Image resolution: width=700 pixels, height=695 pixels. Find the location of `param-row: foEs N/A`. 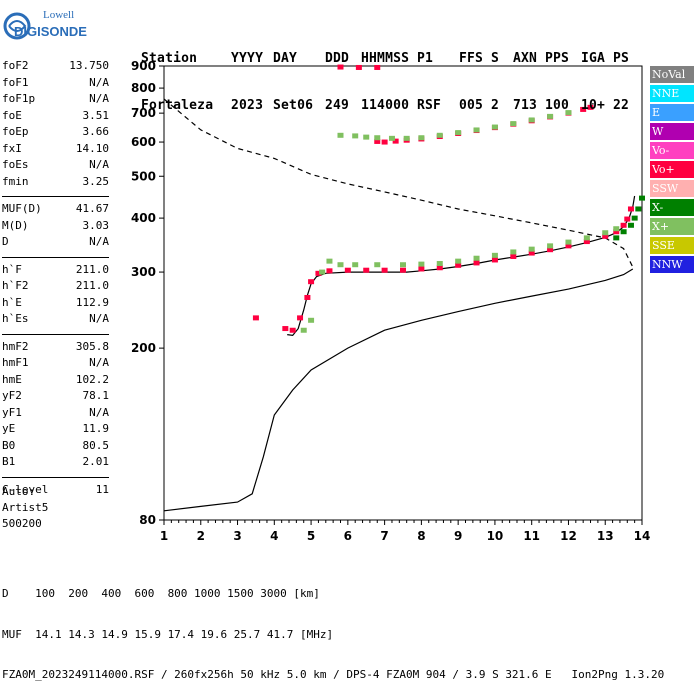

param-row: foEs N/A is located at coordinates (55, 165).